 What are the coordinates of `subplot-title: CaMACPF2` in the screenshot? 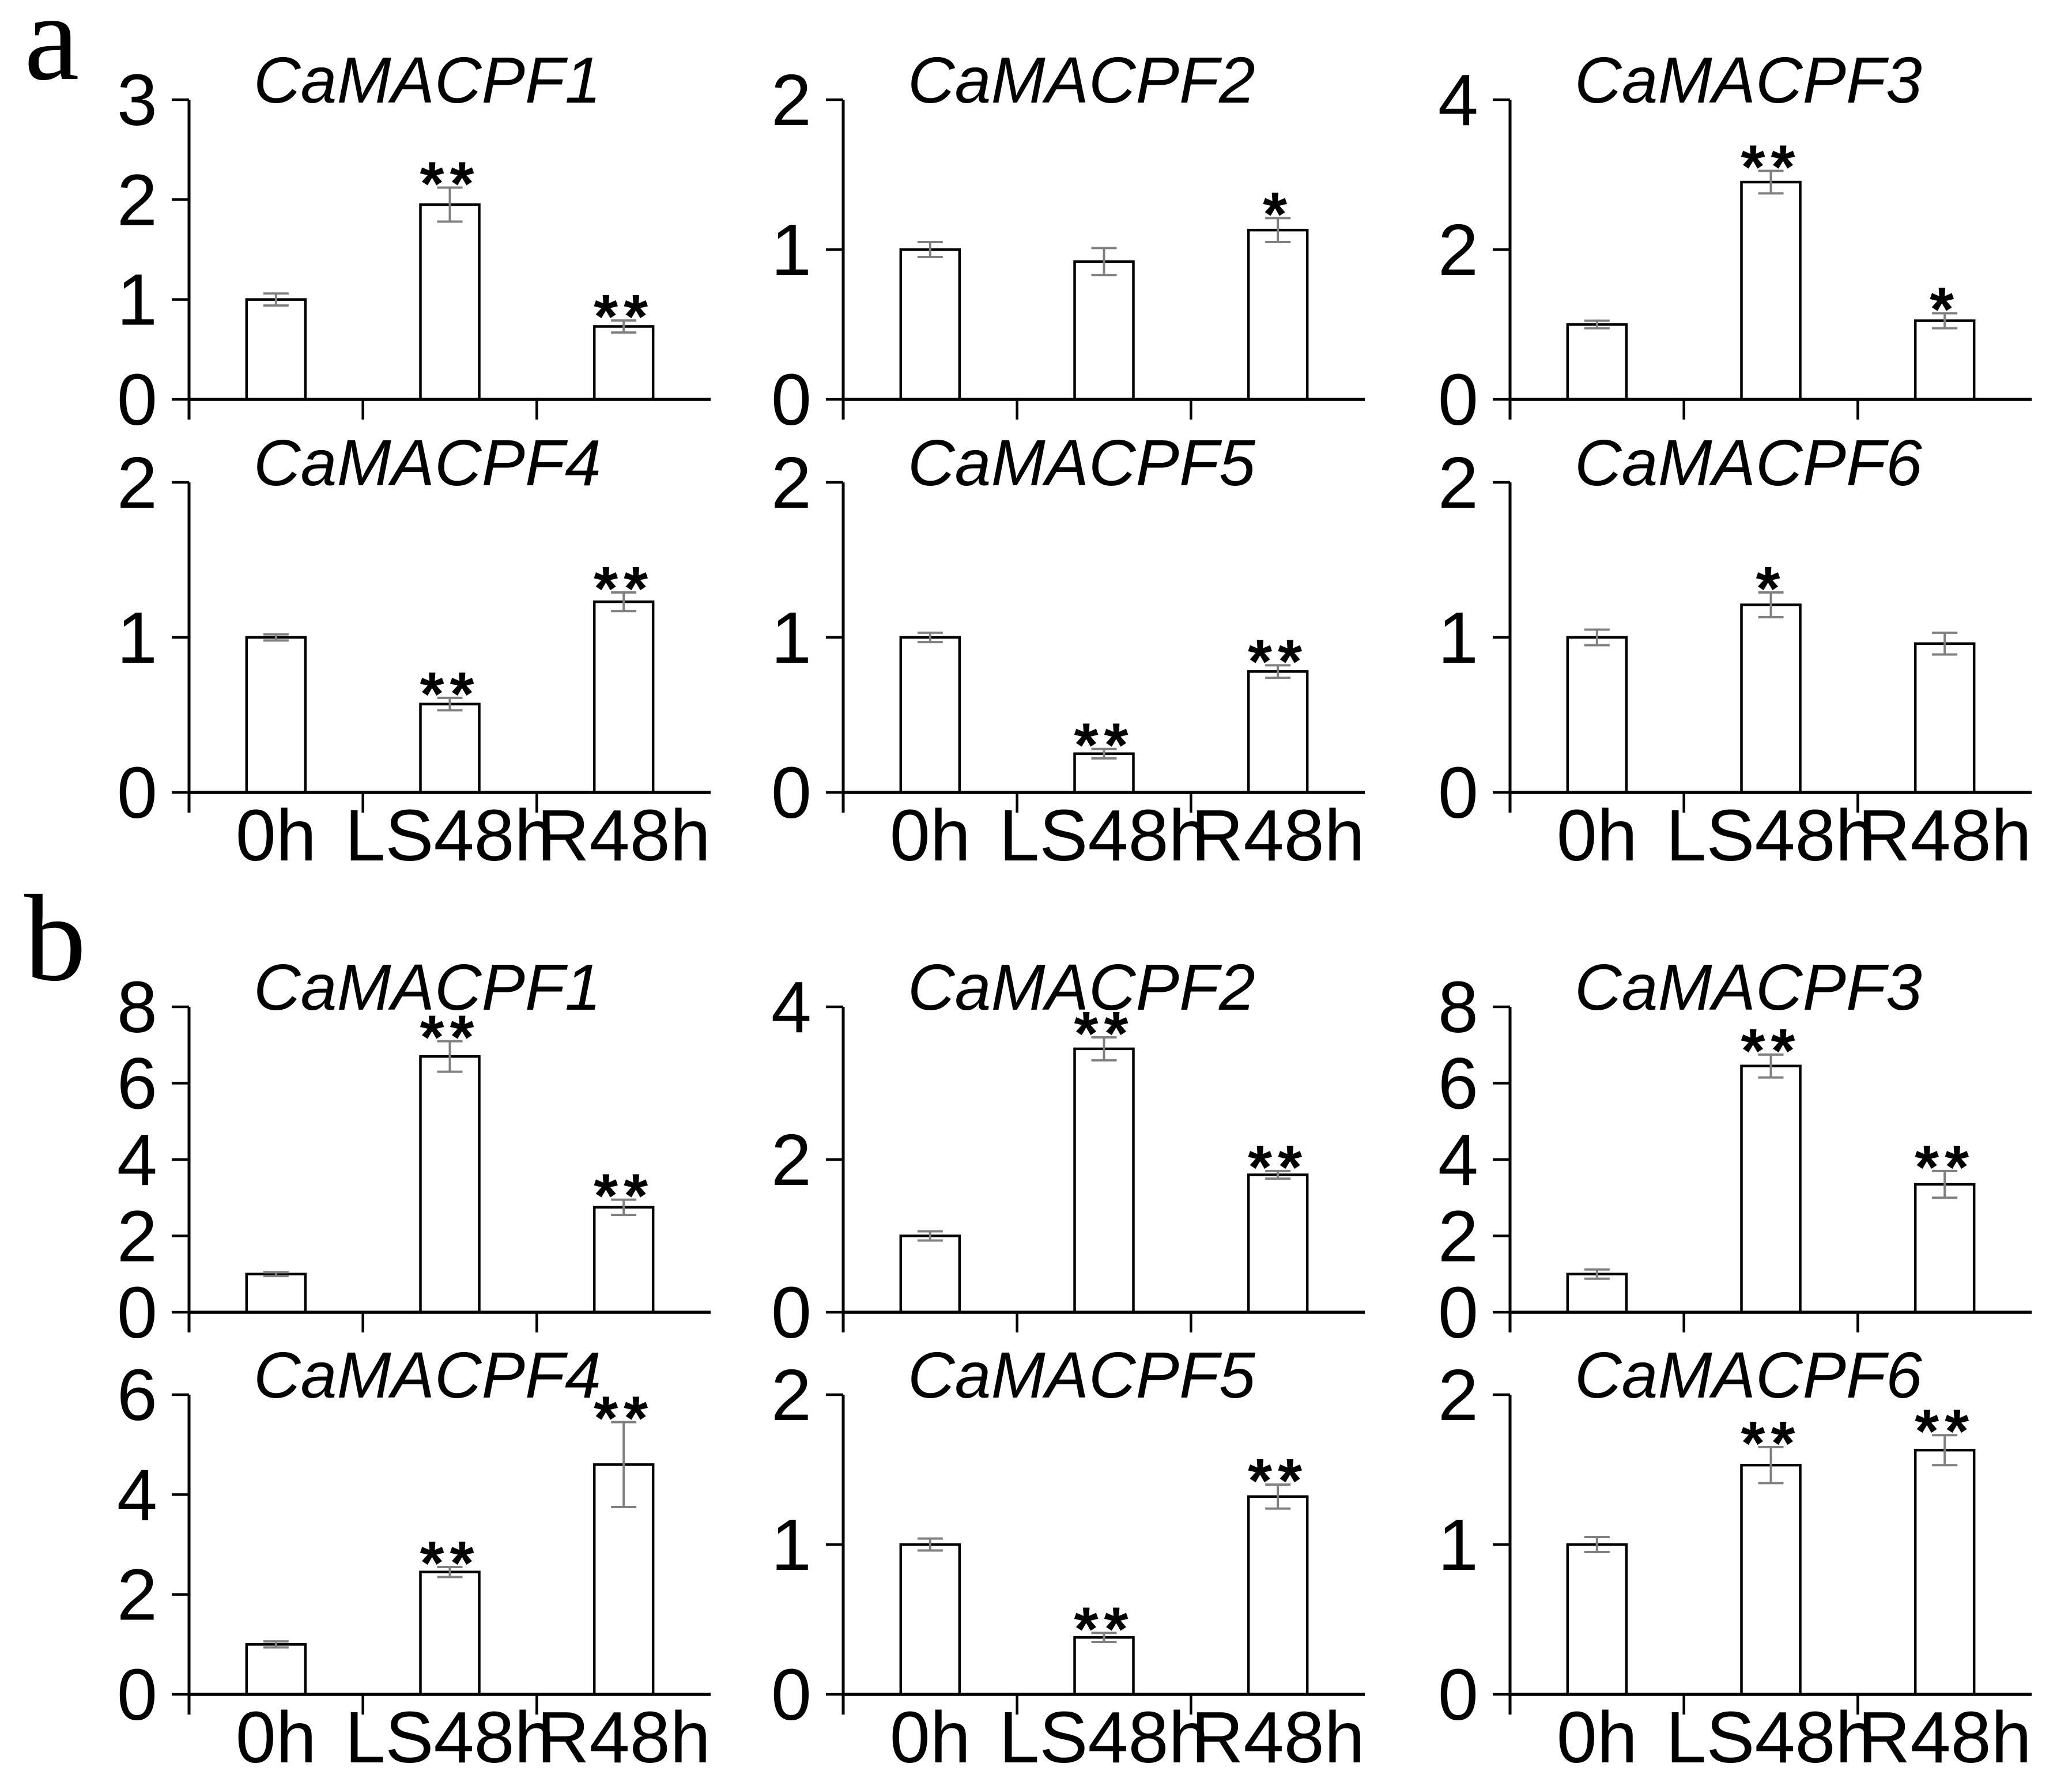 It's located at (1081, 80).